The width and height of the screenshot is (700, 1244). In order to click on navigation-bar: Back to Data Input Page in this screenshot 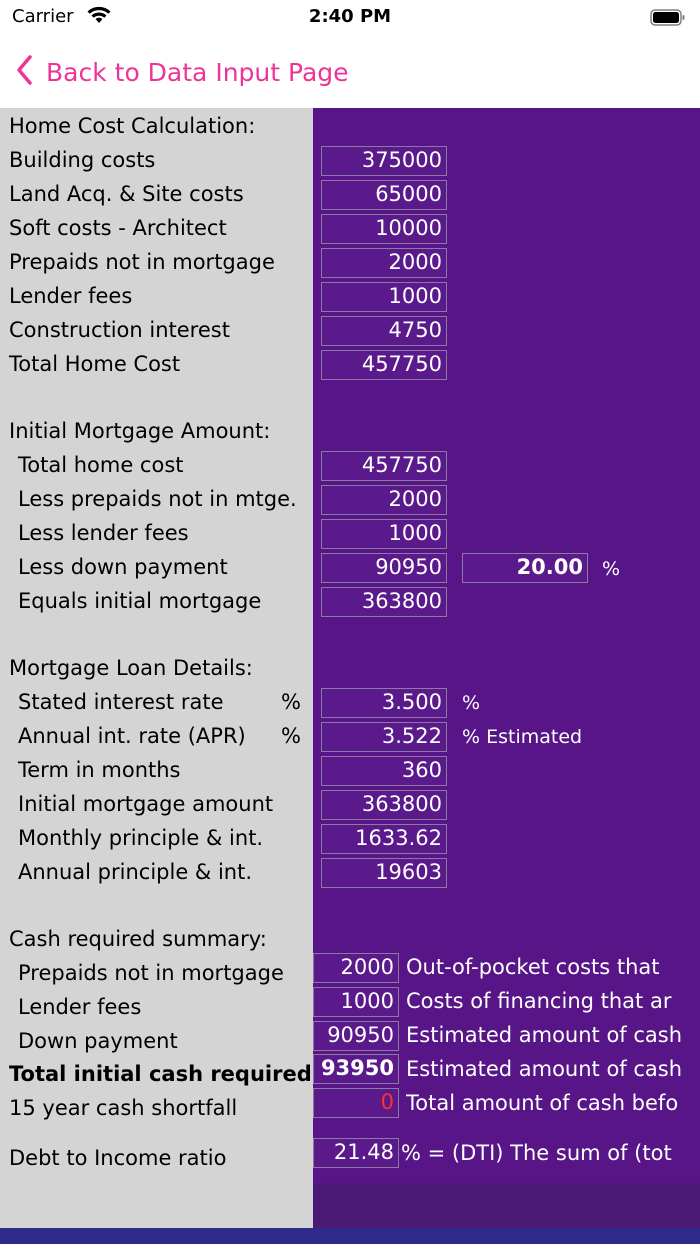, I will do `click(350, 72)`.